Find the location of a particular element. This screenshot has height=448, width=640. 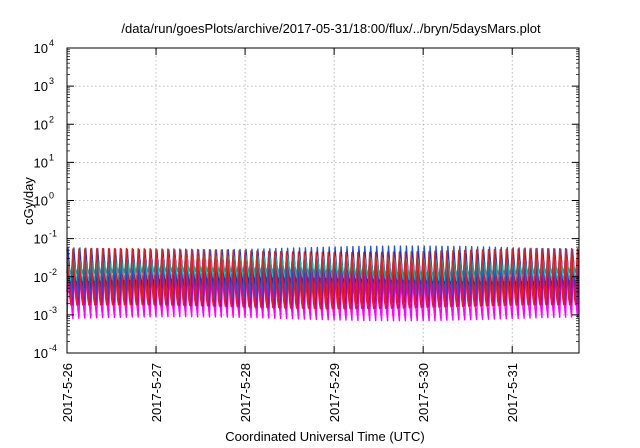

y-tick-label: 10 2 is located at coordinates (44, 123).